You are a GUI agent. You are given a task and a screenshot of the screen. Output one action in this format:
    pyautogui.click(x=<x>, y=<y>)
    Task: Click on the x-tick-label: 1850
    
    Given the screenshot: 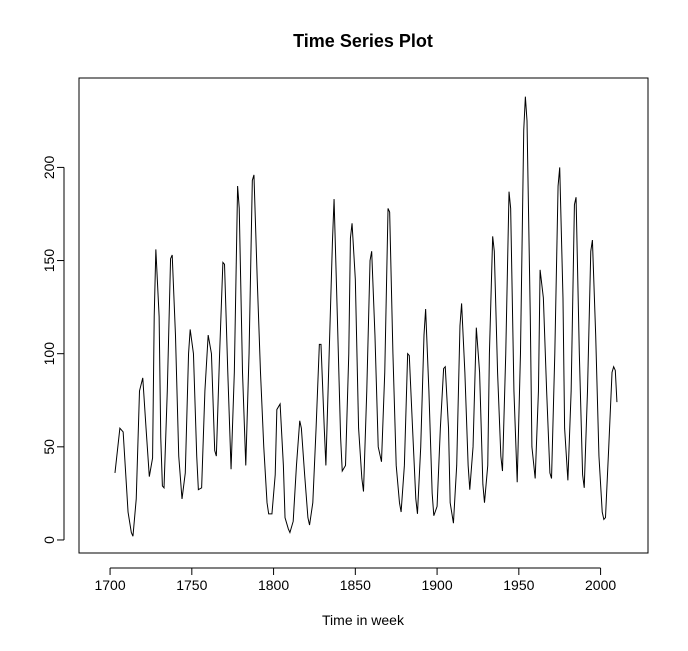 What is the action you would take?
    pyautogui.click(x=355, y=585)
    